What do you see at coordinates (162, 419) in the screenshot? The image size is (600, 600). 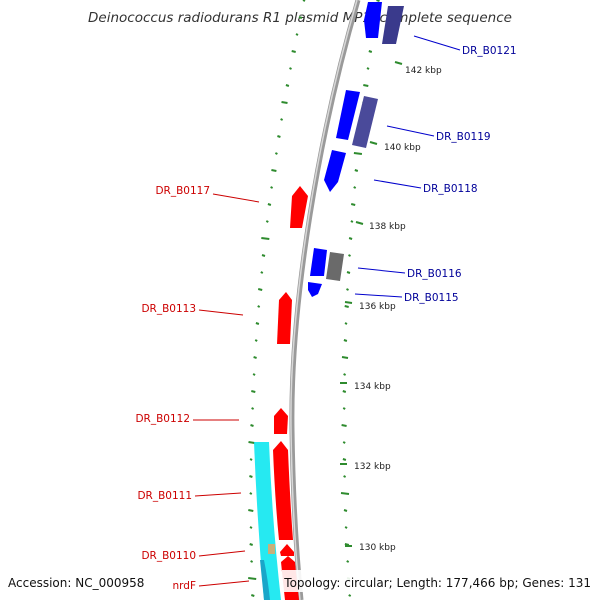 I see `gene-label-dr-b0112: DR_B0112` at bounding box center [162, 419].